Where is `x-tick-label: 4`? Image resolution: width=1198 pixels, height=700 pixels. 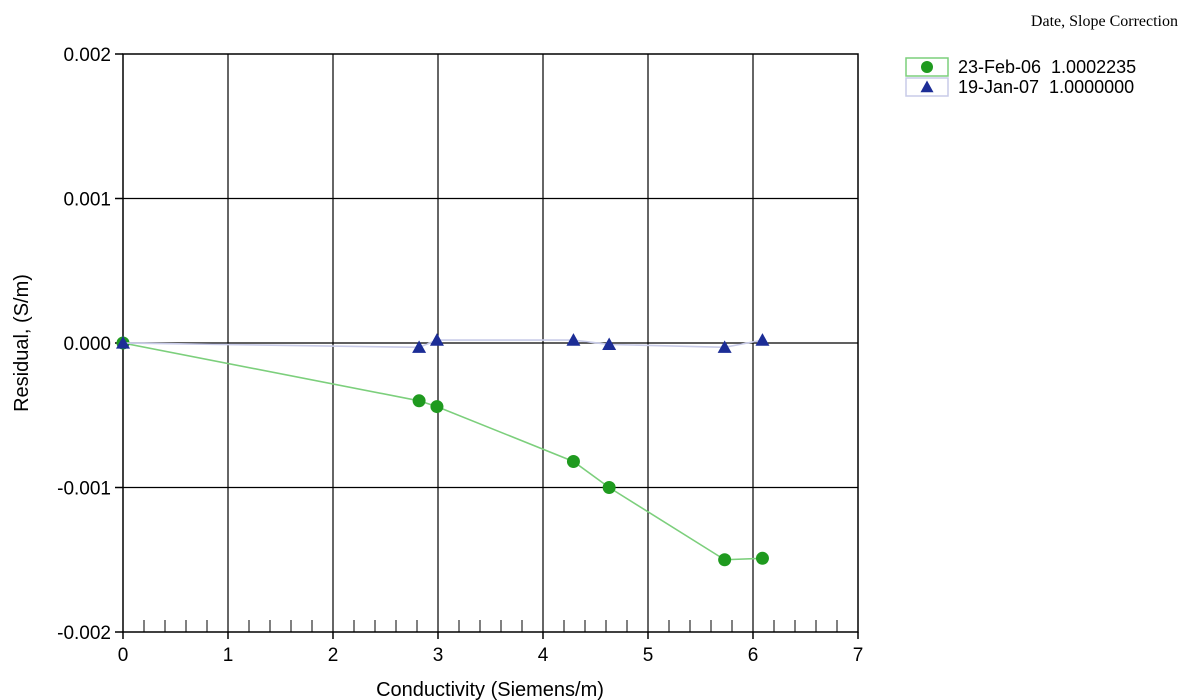 x-tick-label: 4 is located at coordinates (543, 655).